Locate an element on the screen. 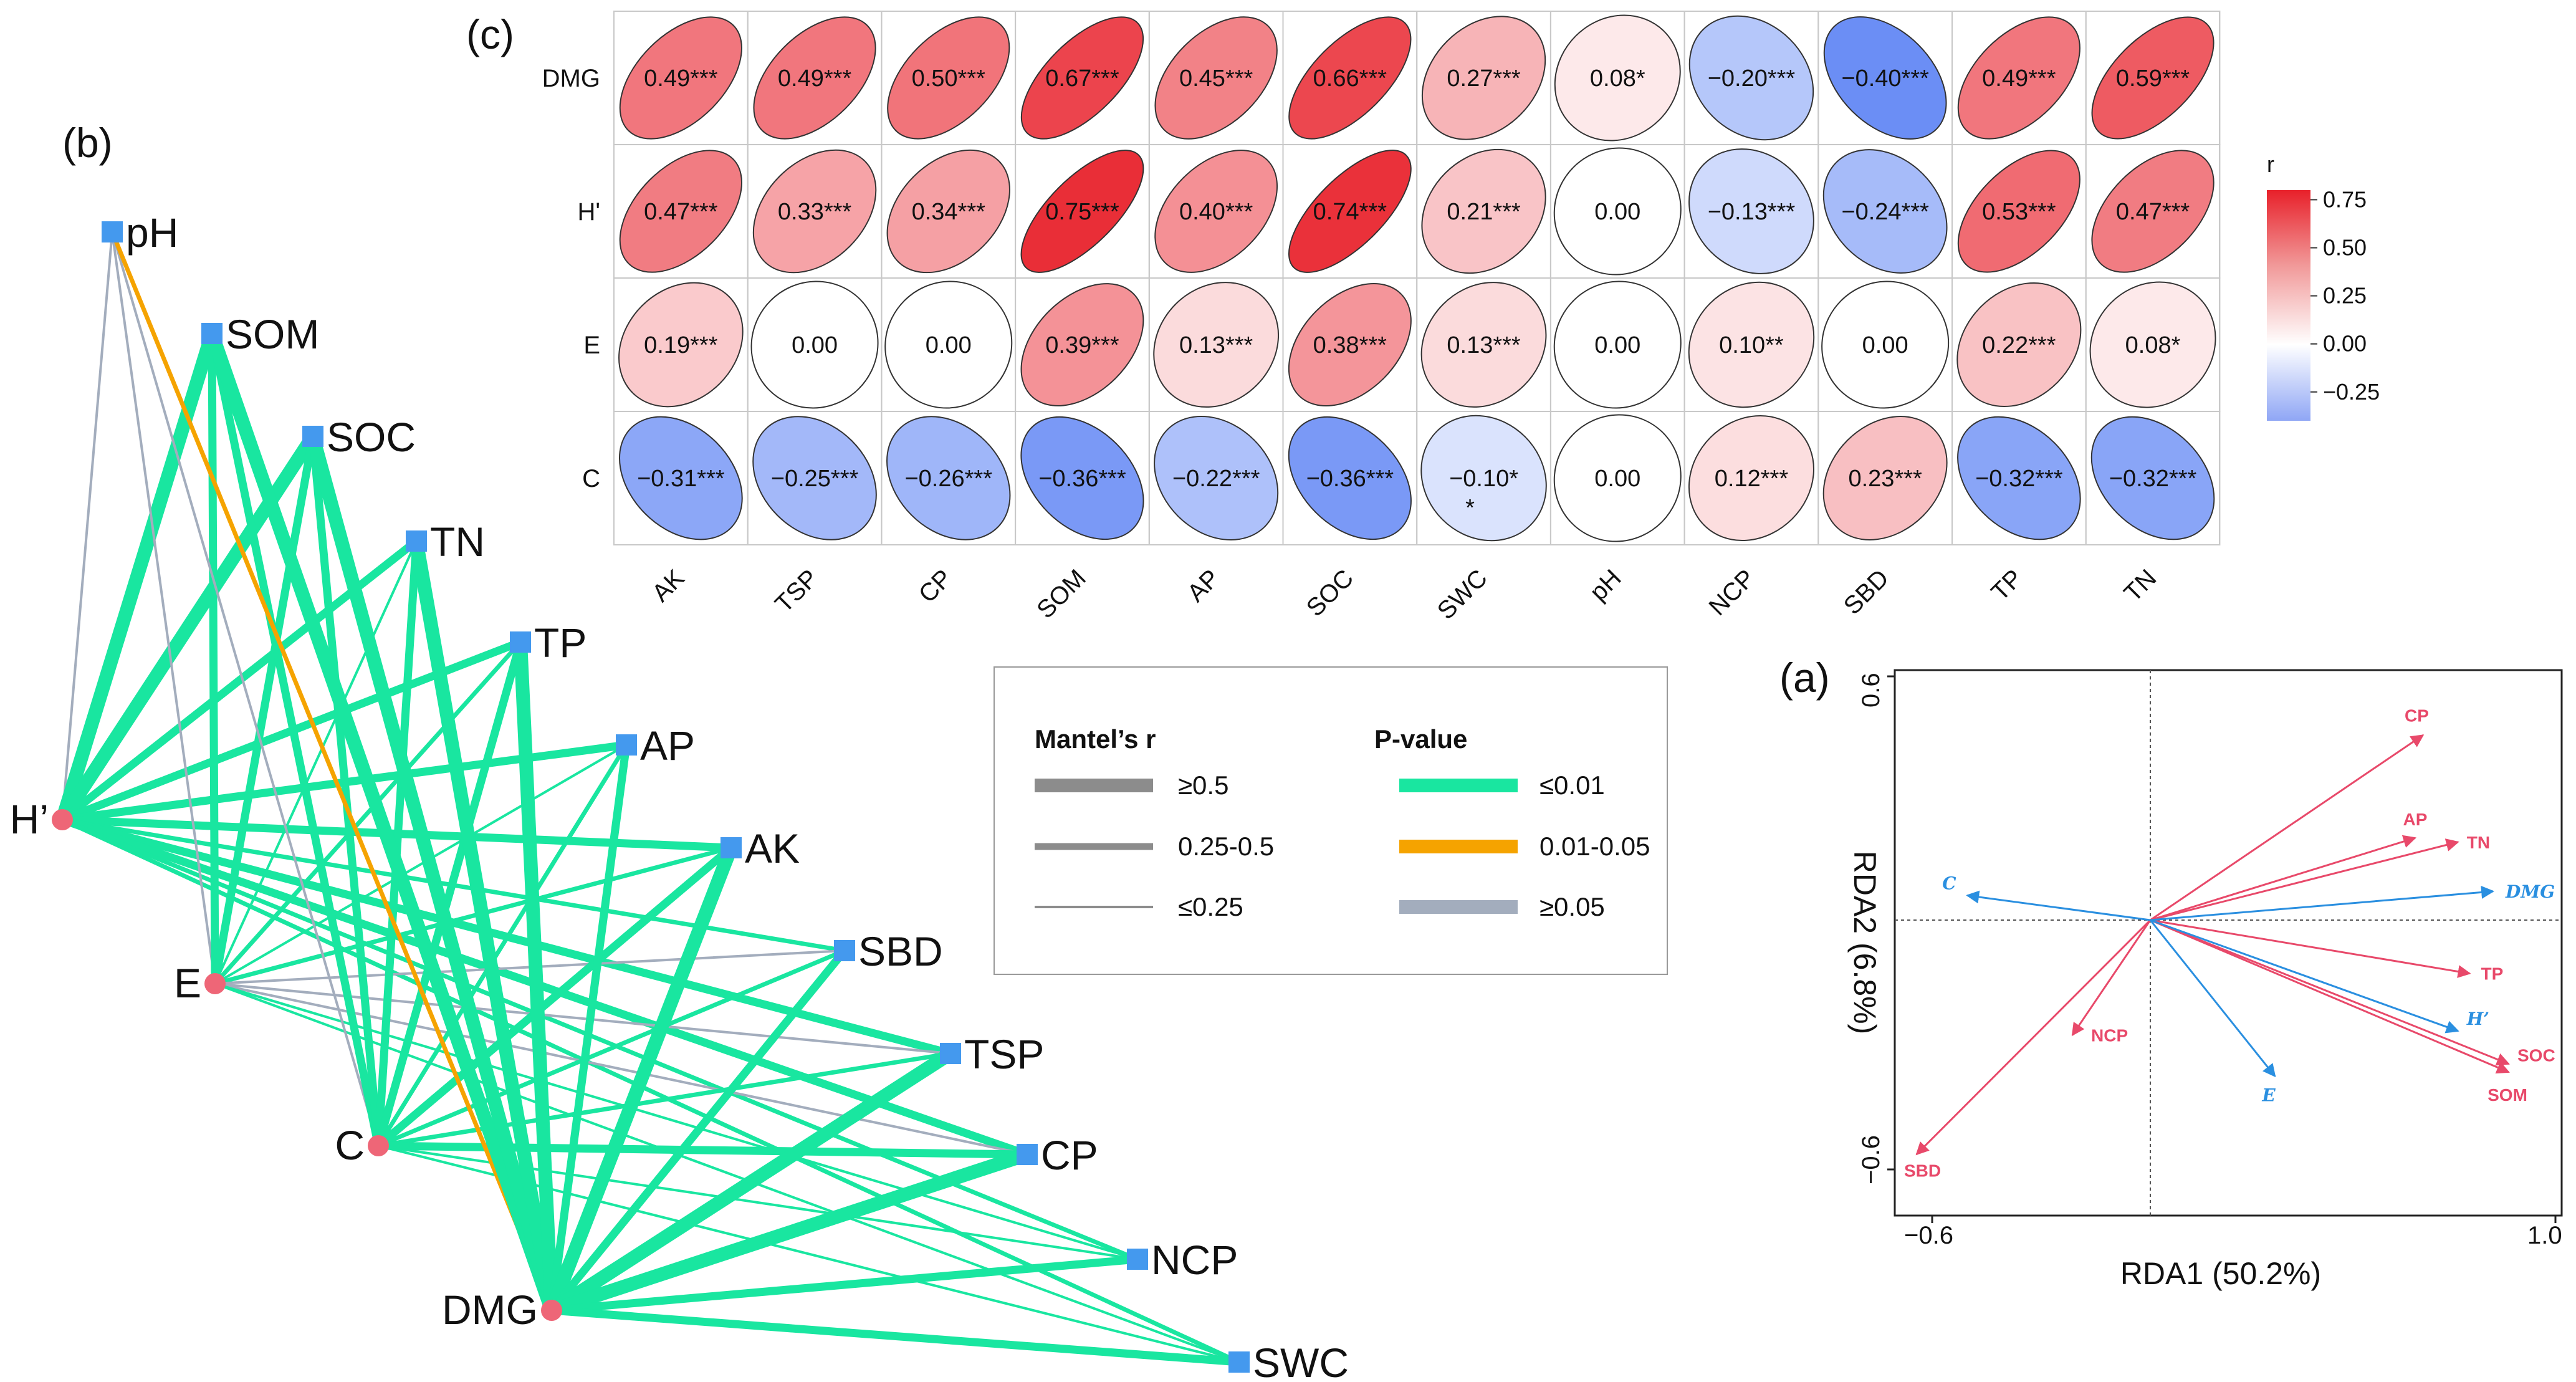 The width and height of the screenshot is (2576, 1382). cell-e-soc-label: 0.38*** is located at coordinates (1350, 345).